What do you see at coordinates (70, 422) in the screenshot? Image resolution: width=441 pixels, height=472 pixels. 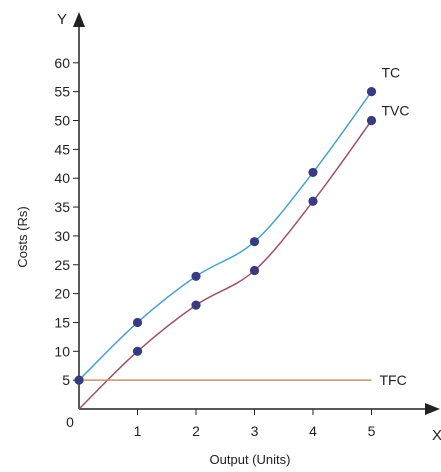 I see `origin-label: 0` at bounding box center [70, 422].